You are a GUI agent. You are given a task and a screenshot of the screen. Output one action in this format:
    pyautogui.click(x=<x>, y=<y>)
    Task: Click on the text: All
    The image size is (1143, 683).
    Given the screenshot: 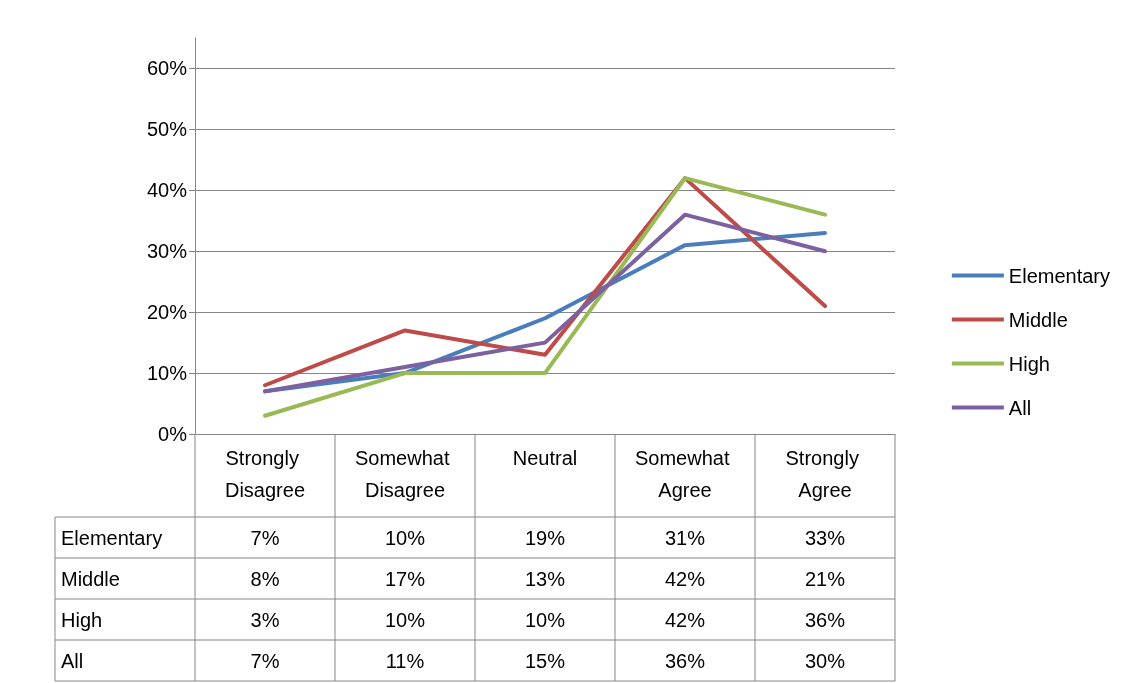 What is the action you would take?
    pyautogui.click(x=72, y=660)
    